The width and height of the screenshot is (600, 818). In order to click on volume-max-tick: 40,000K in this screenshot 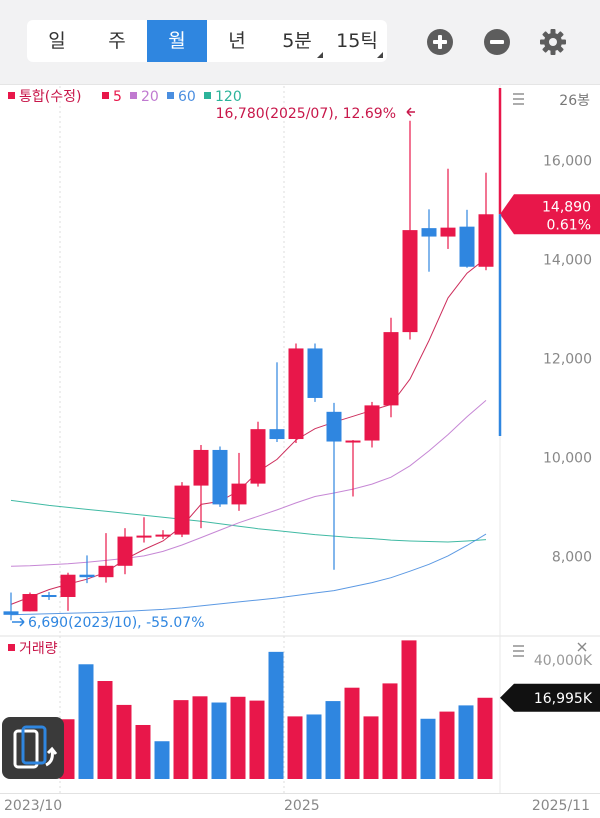, I will do `click(563, 661)`.